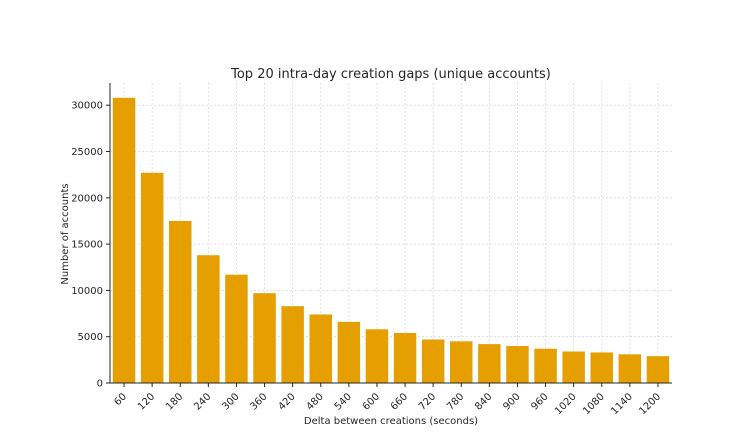 Image resolution: width=733 pixels, height=436 pixels. I want to click on y-tick-label: 0, so click(100, 384).